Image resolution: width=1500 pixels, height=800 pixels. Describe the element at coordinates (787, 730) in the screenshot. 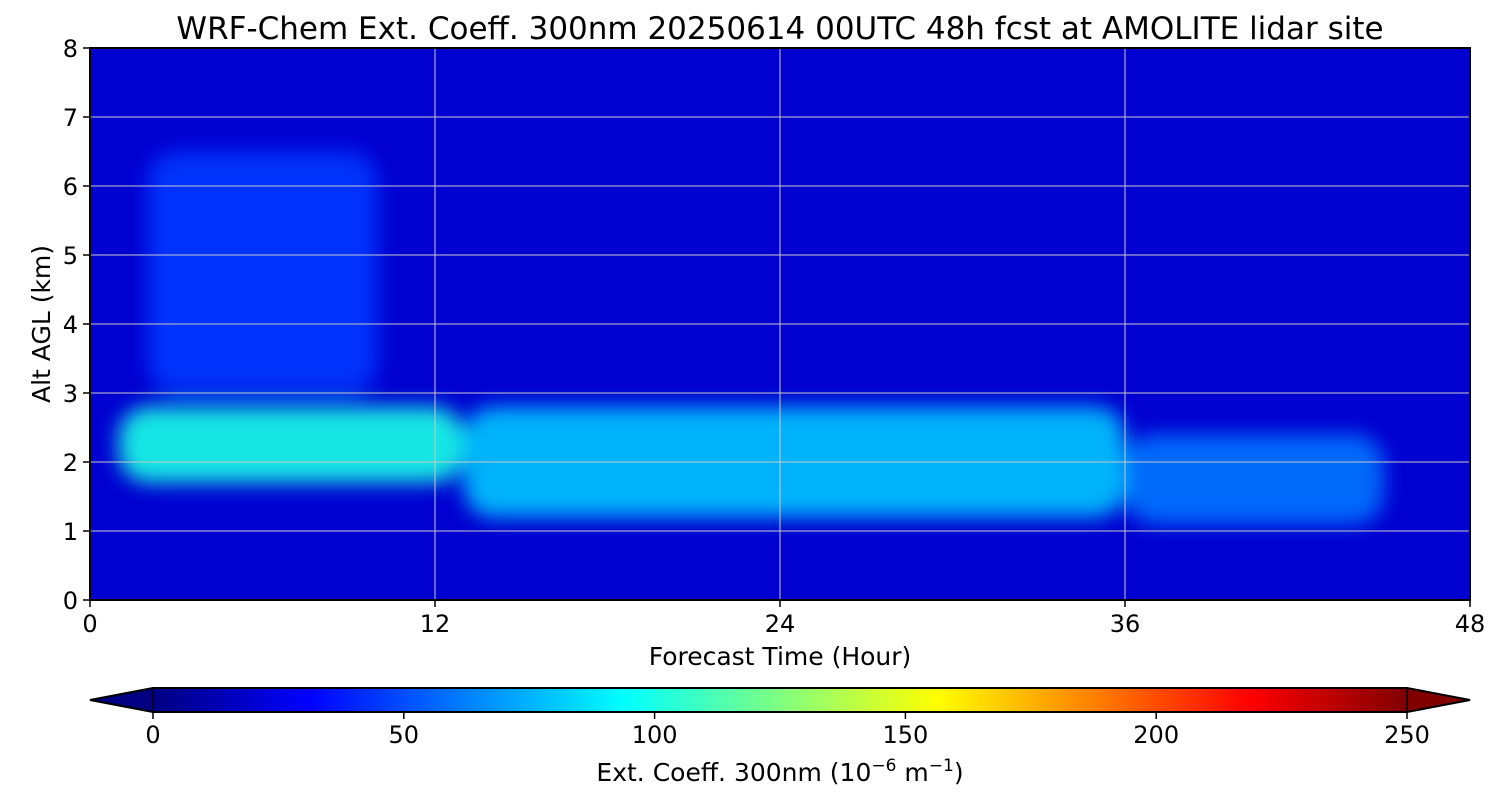

I see `colorbar-ticks: 0 50 100 150 200 250` at that location.